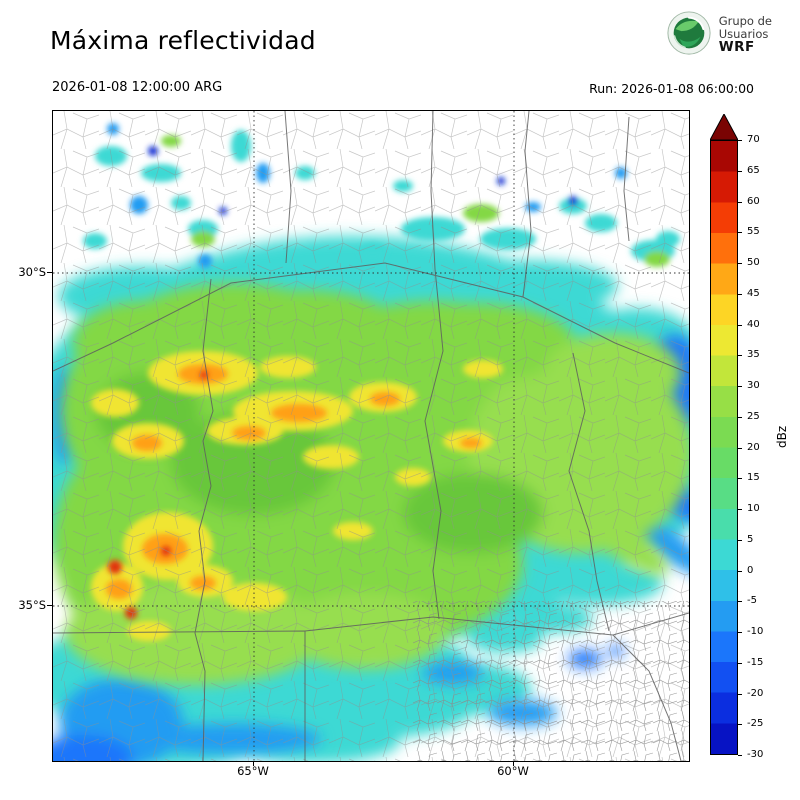  What do you see at coordinates (755, 693) in the screenshot?
I see `colorbar-tick-label: -20` at bounding box center [755, 693].